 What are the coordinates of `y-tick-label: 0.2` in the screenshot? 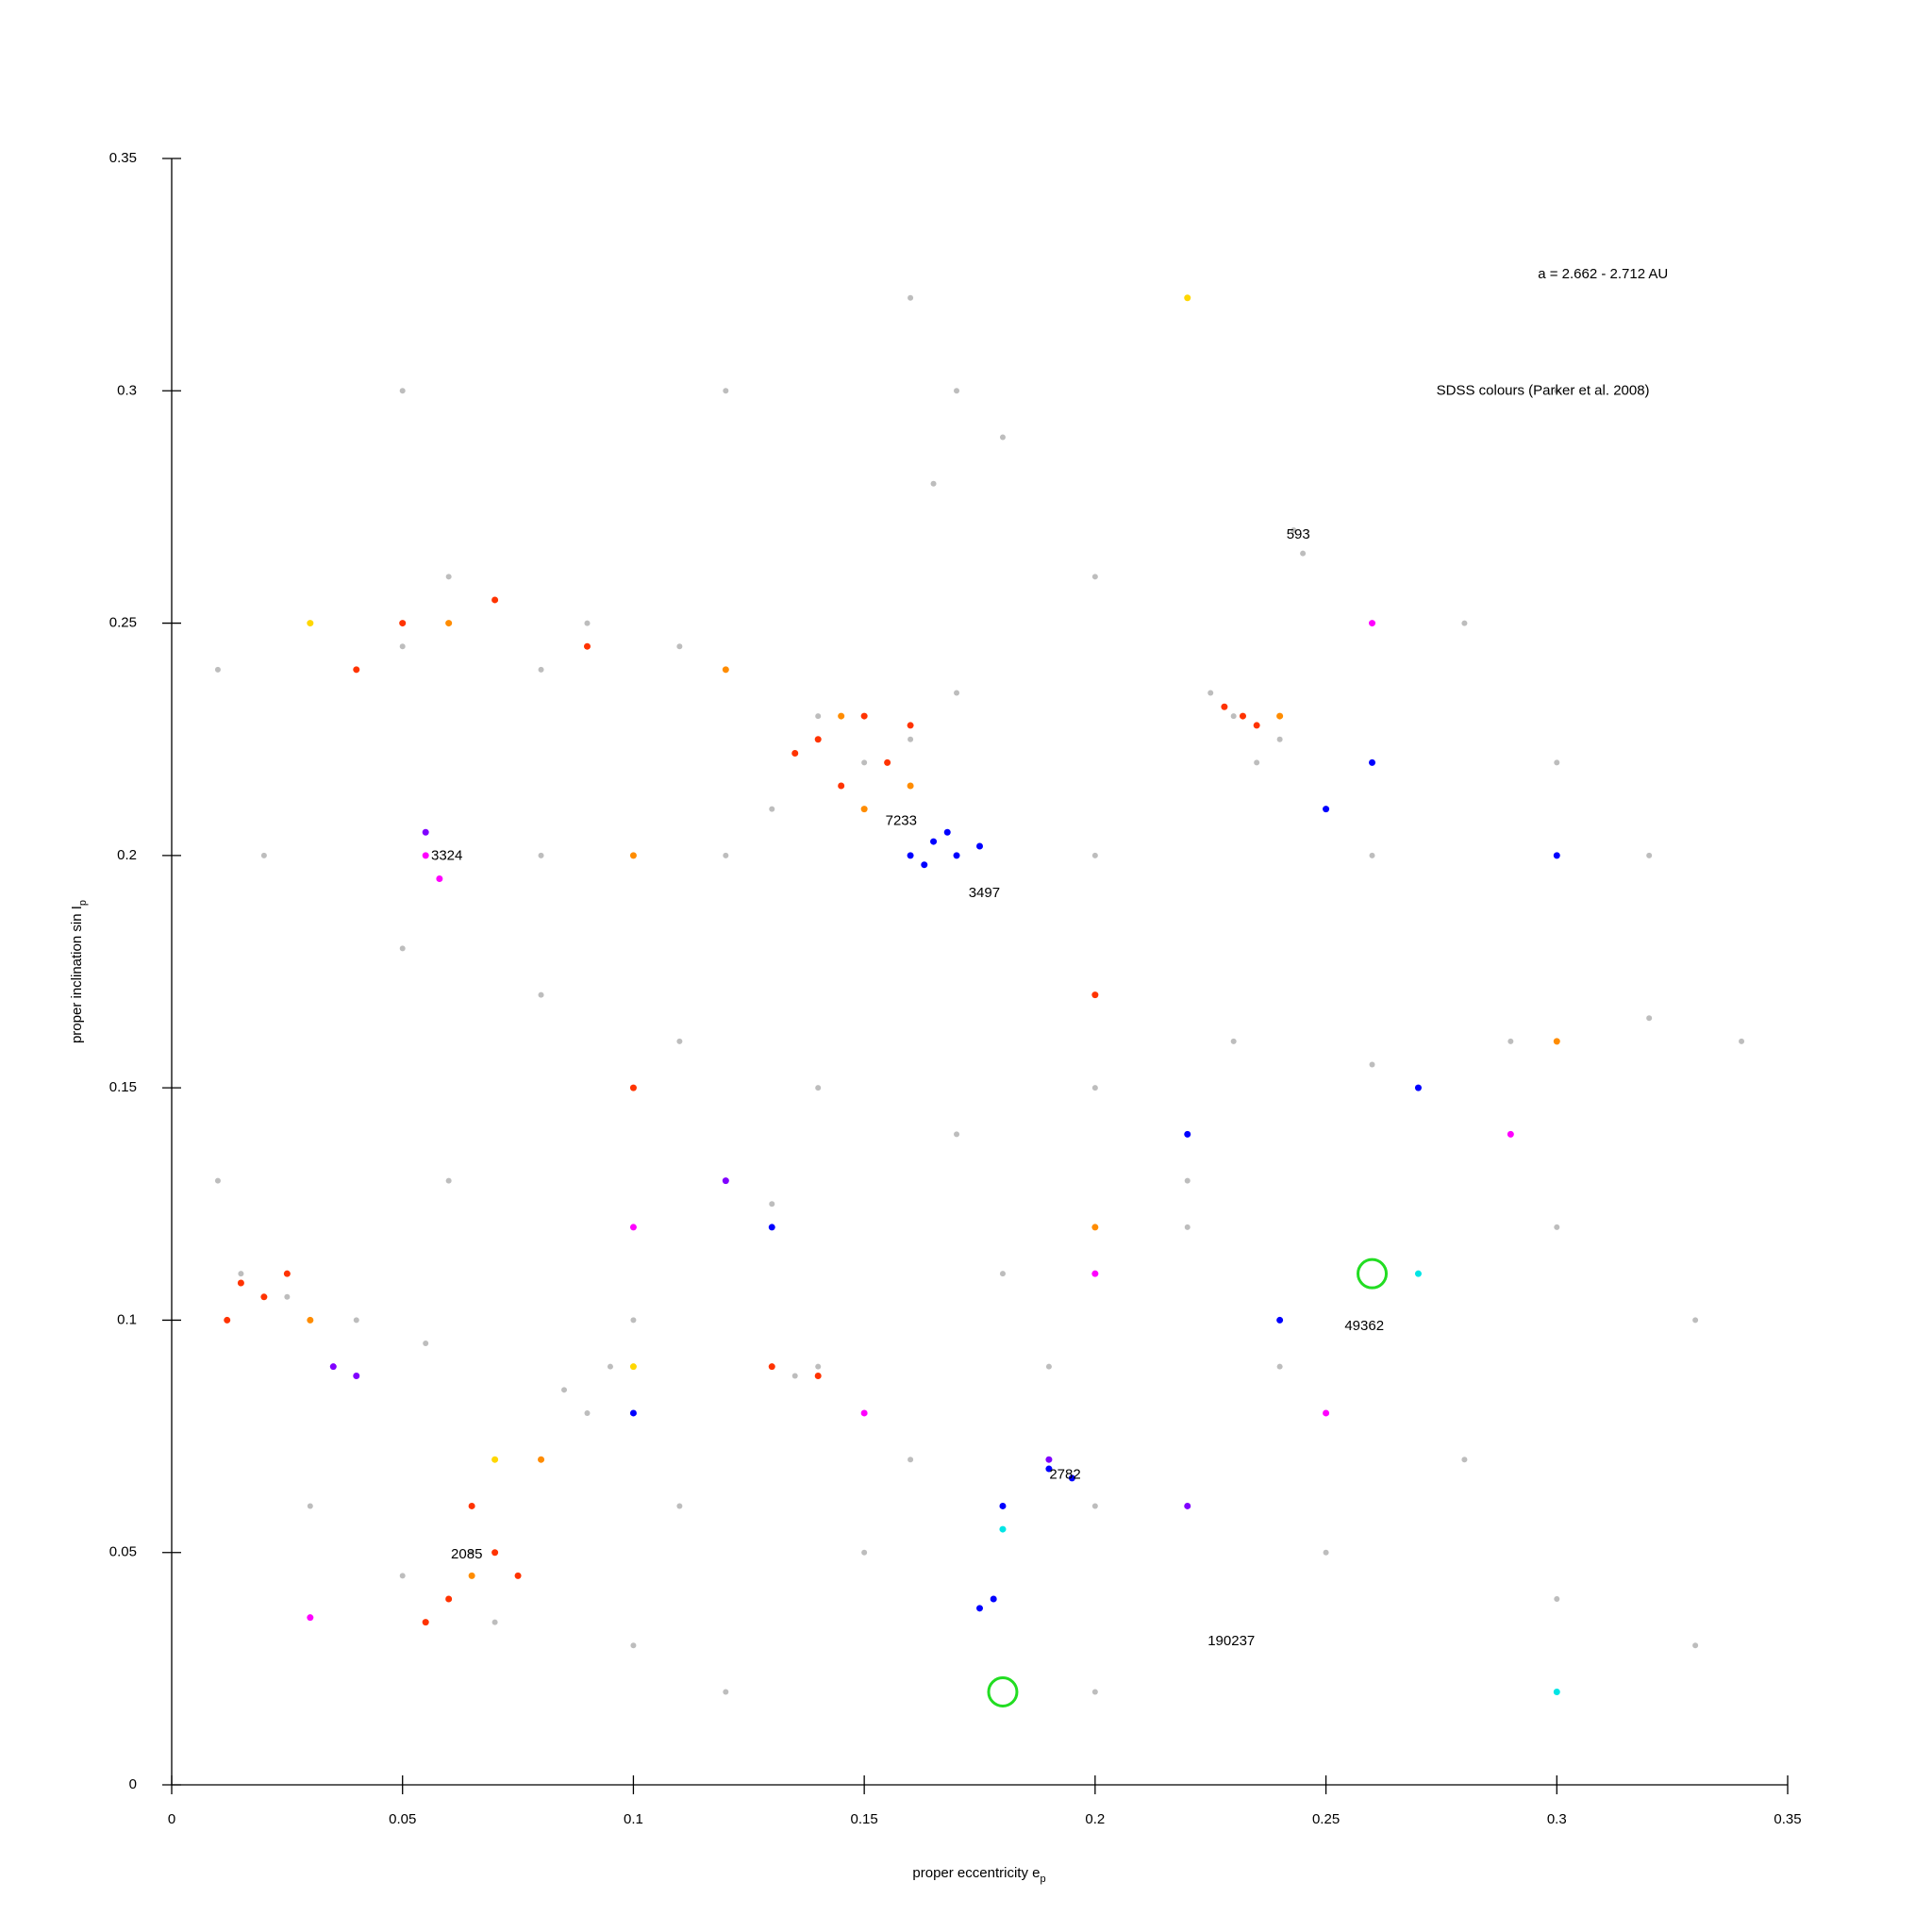 It's located at (127, 855).